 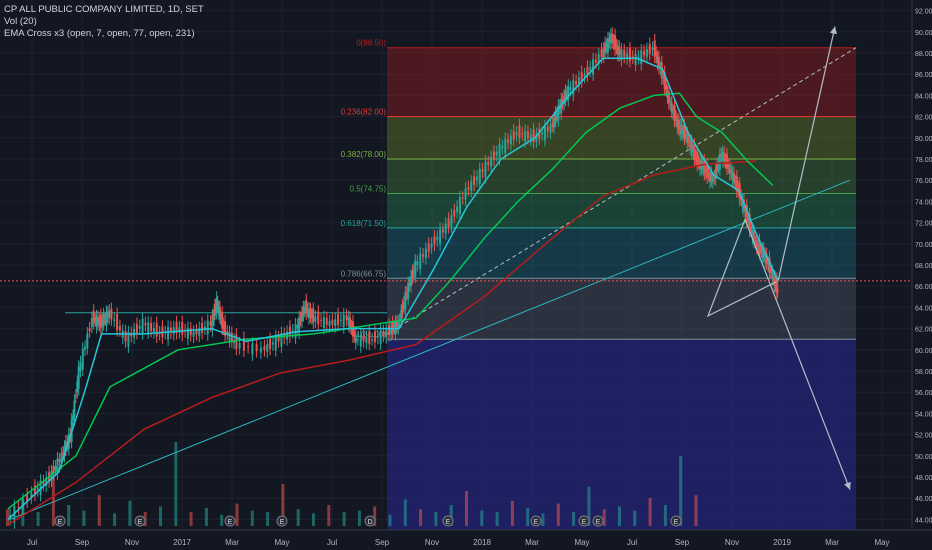 I want to click on fib-level-label: 0.236(82.00), so click(x=364, y=112).